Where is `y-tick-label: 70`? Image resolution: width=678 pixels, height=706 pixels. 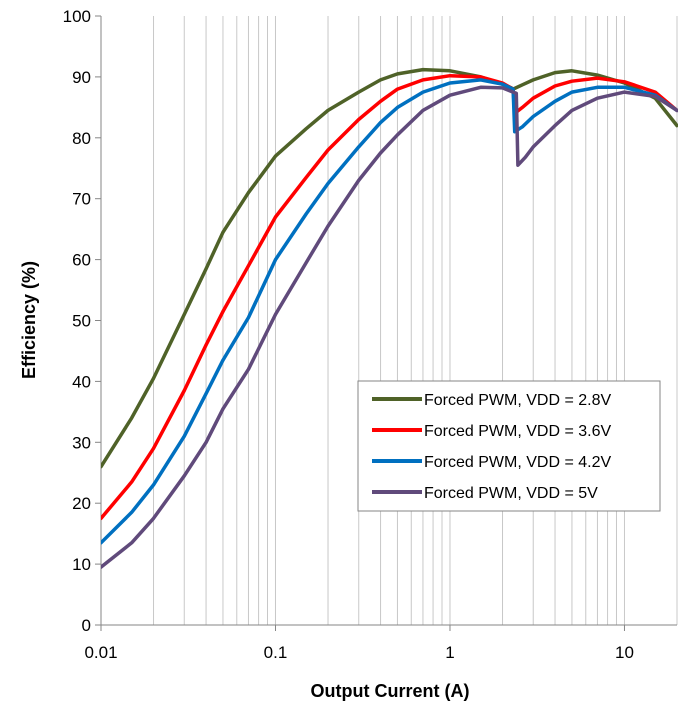
y-tick-label: 70 is located at coordinates (81, 199).